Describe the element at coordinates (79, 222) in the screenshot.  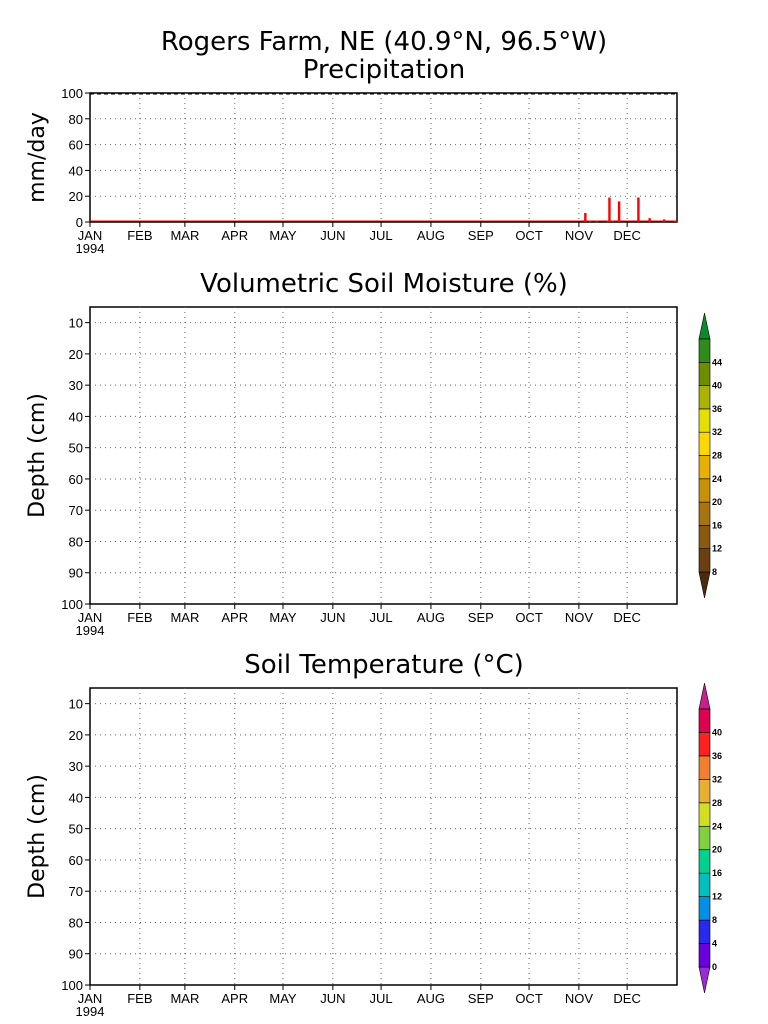
I see `y-tick-label: 0` at that location.